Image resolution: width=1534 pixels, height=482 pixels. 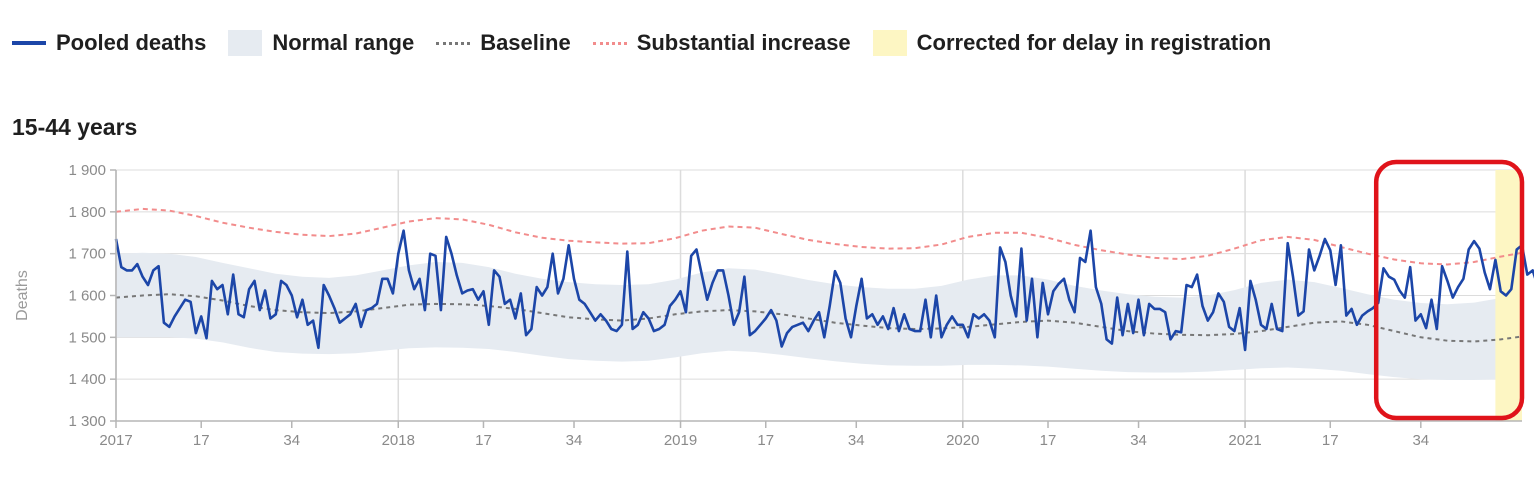 I want to click on corrected-area, so click(x=1508, y=295).